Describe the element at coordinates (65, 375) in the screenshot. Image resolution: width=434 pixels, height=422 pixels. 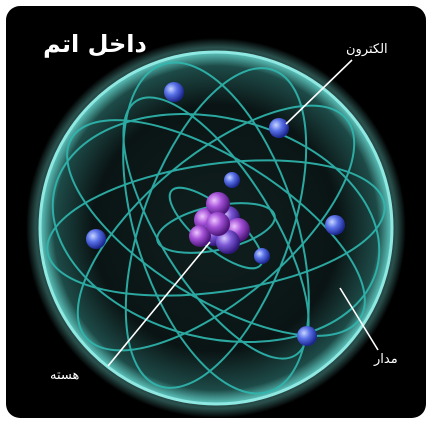
I see `nucleus-label: هسته` at that location.